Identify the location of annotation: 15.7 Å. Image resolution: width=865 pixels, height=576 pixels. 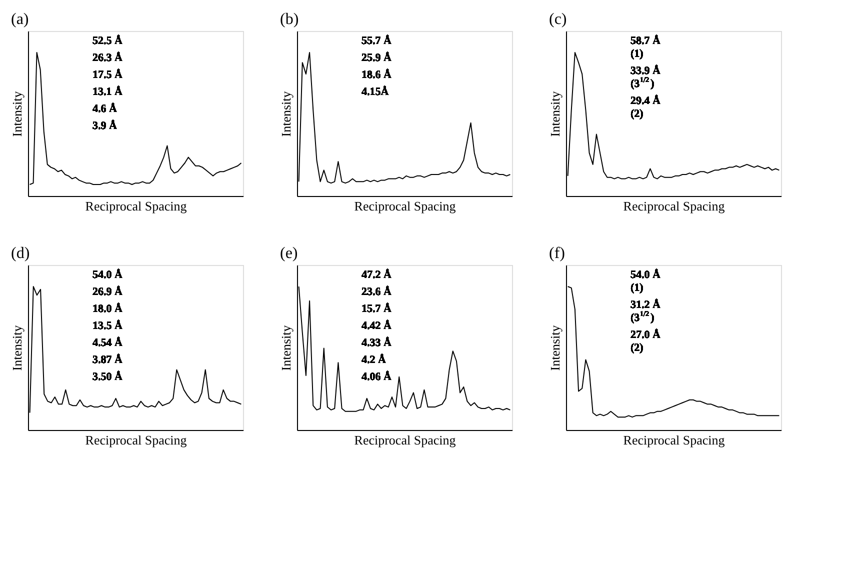
(377, 308).